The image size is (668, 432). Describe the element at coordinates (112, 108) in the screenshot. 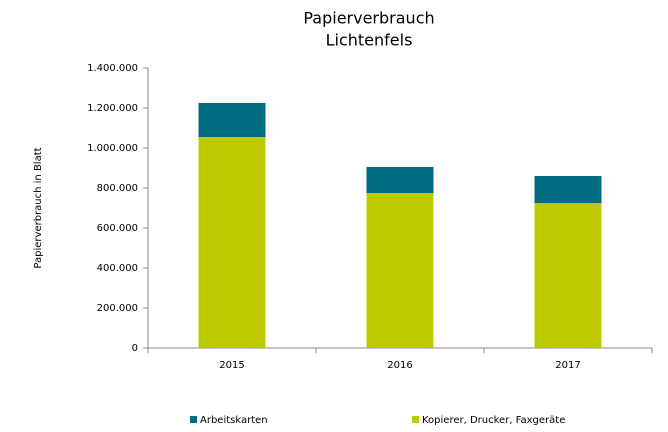

I see `y-tick-label: 1.200.000` at that location.